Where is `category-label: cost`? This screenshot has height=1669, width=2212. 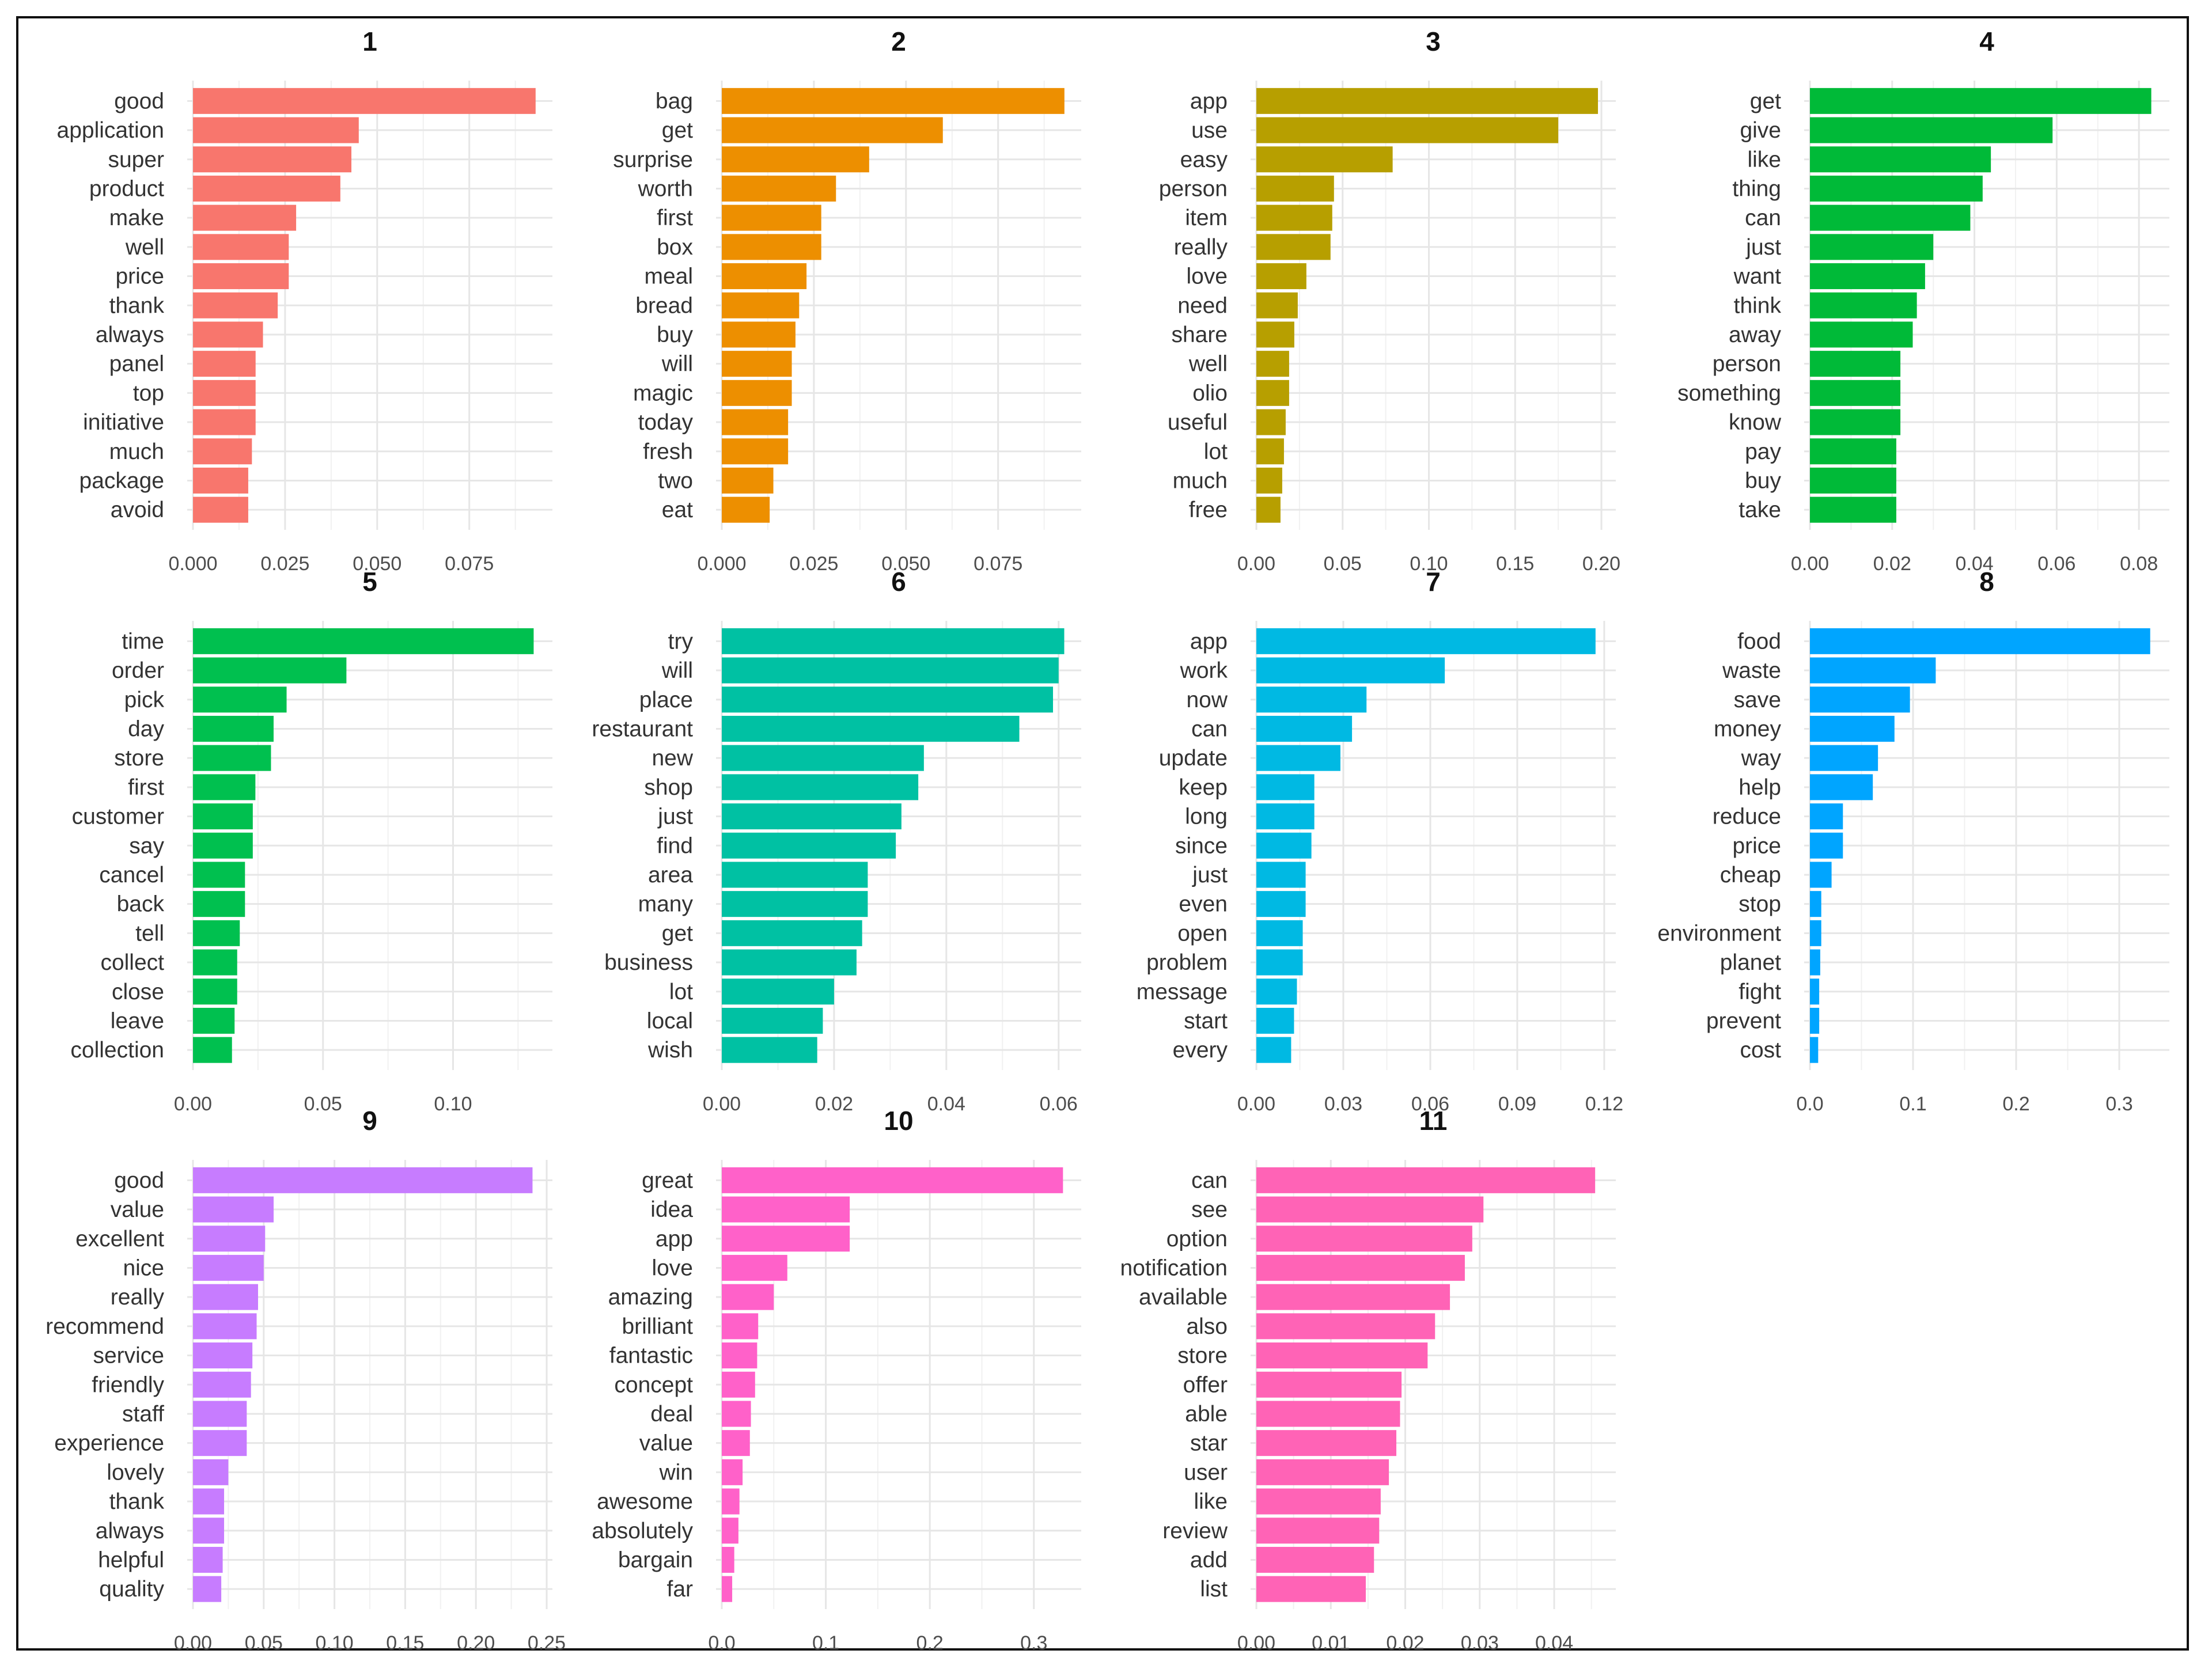 category-label: cost is located at coordinates (1760, 1051).